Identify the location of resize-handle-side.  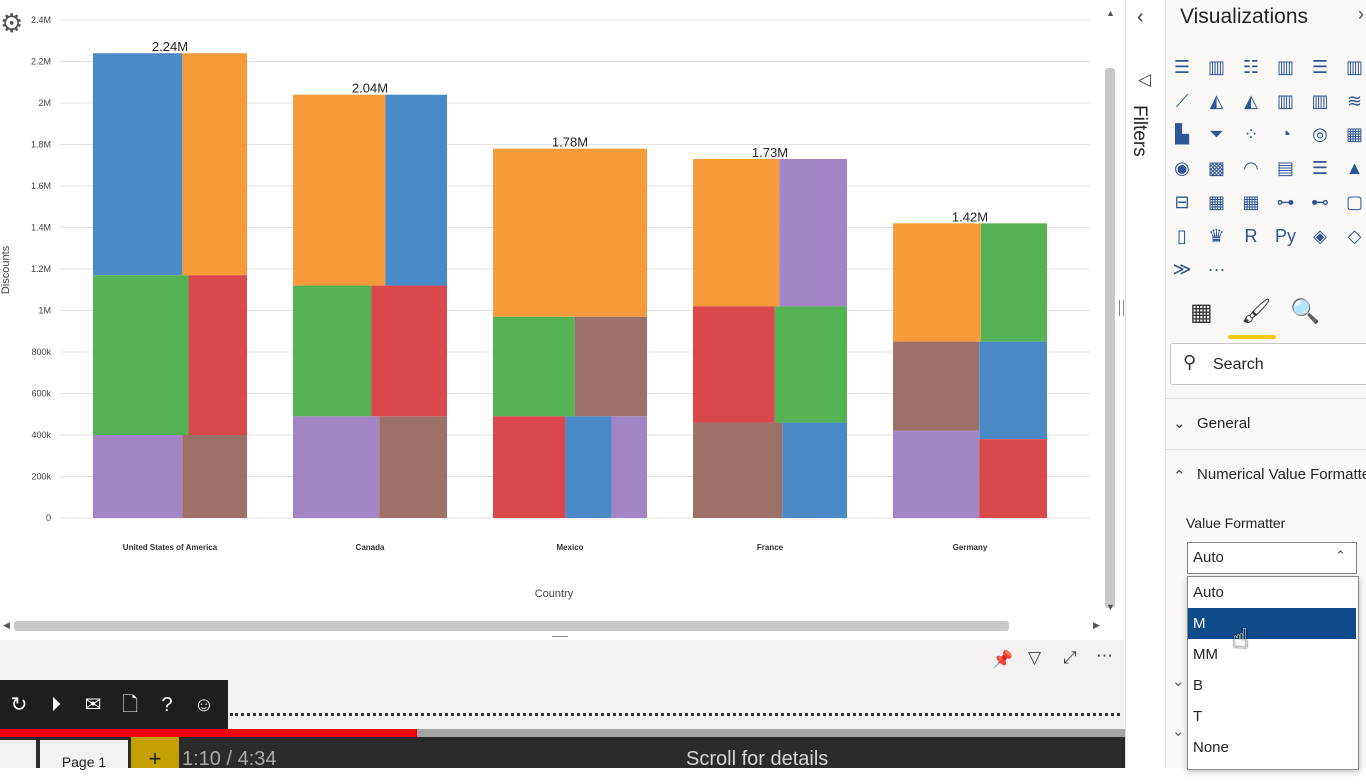
(1121, 308).